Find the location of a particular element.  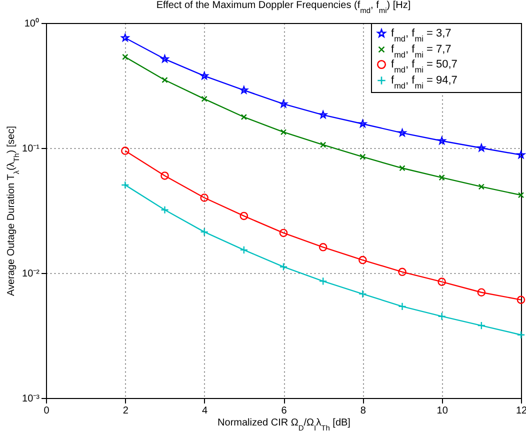

y-tick-label: 10⁻¹ is located at coordinates (31, 149).